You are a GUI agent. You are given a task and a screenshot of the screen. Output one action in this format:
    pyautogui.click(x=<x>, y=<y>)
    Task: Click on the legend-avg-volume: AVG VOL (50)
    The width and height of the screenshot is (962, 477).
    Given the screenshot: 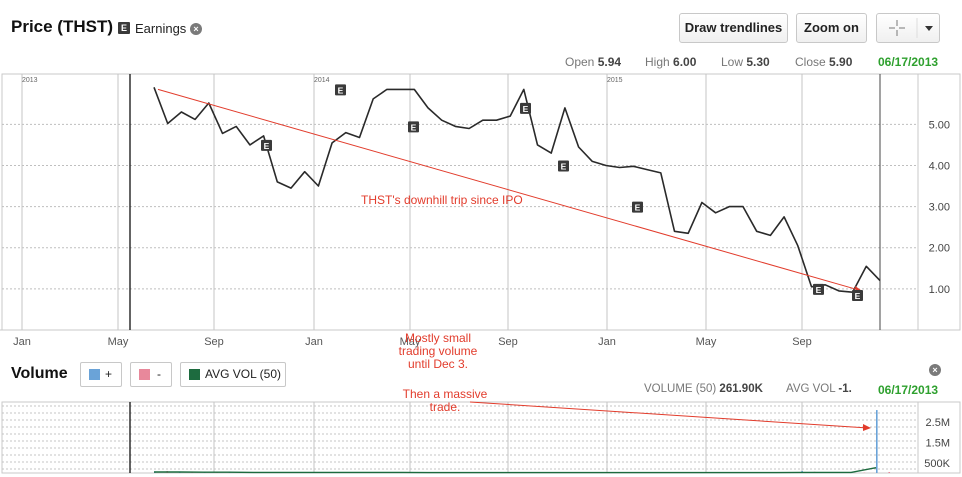 What is the action you would take?
    pyautogui.click(x=233, y=374)
    